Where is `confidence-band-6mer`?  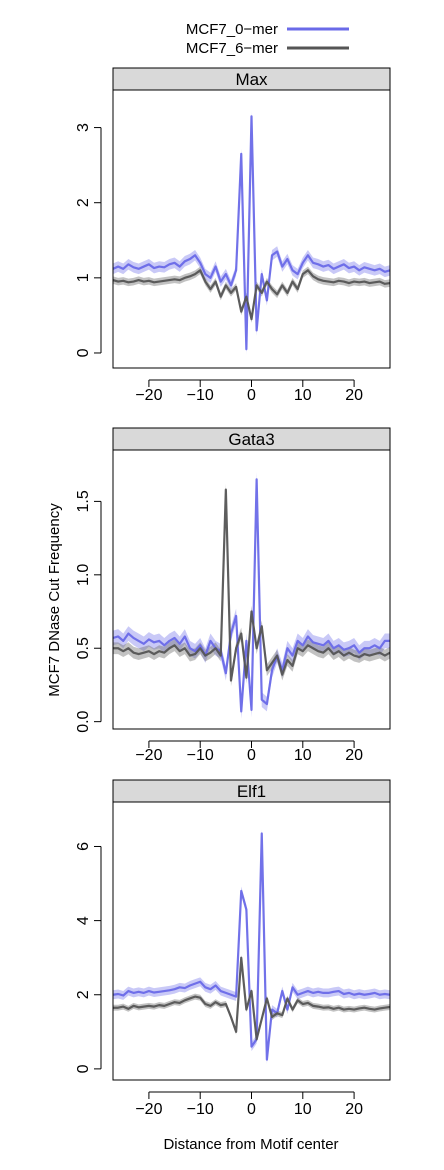 confidence-band-6mer is located at coordinates (251, 585).